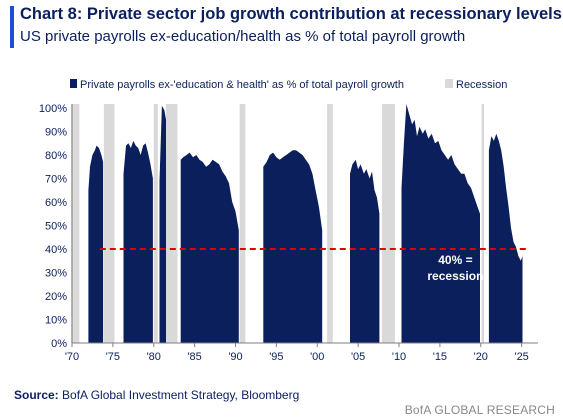 Image resolution: width=563 pixels, height=420 pixels. I want to click on x-tick-label: '70, so click(72, 357).